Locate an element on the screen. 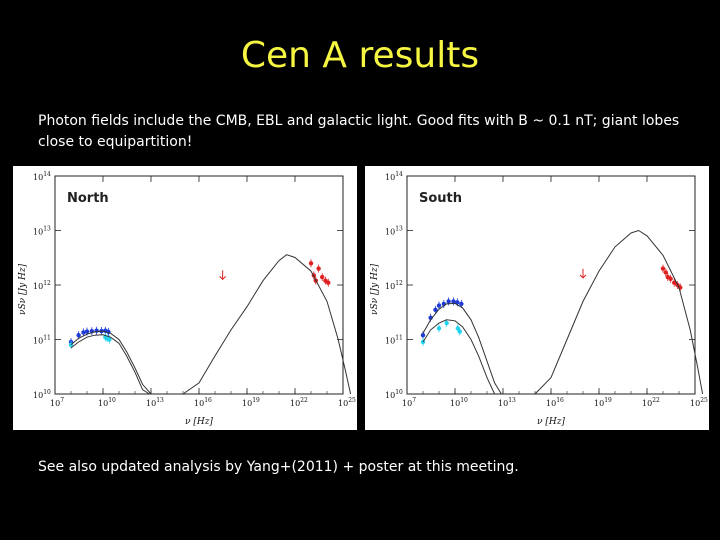  panel-label: North is located at coordinates (88, 198).